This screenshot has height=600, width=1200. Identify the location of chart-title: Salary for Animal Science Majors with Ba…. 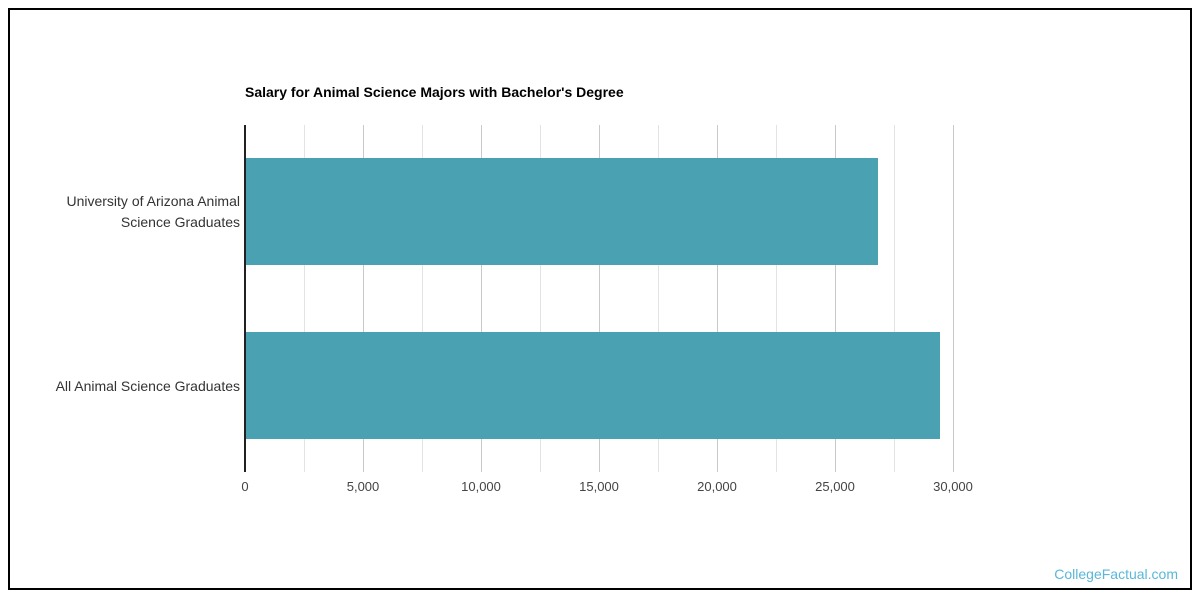
(434, 92).